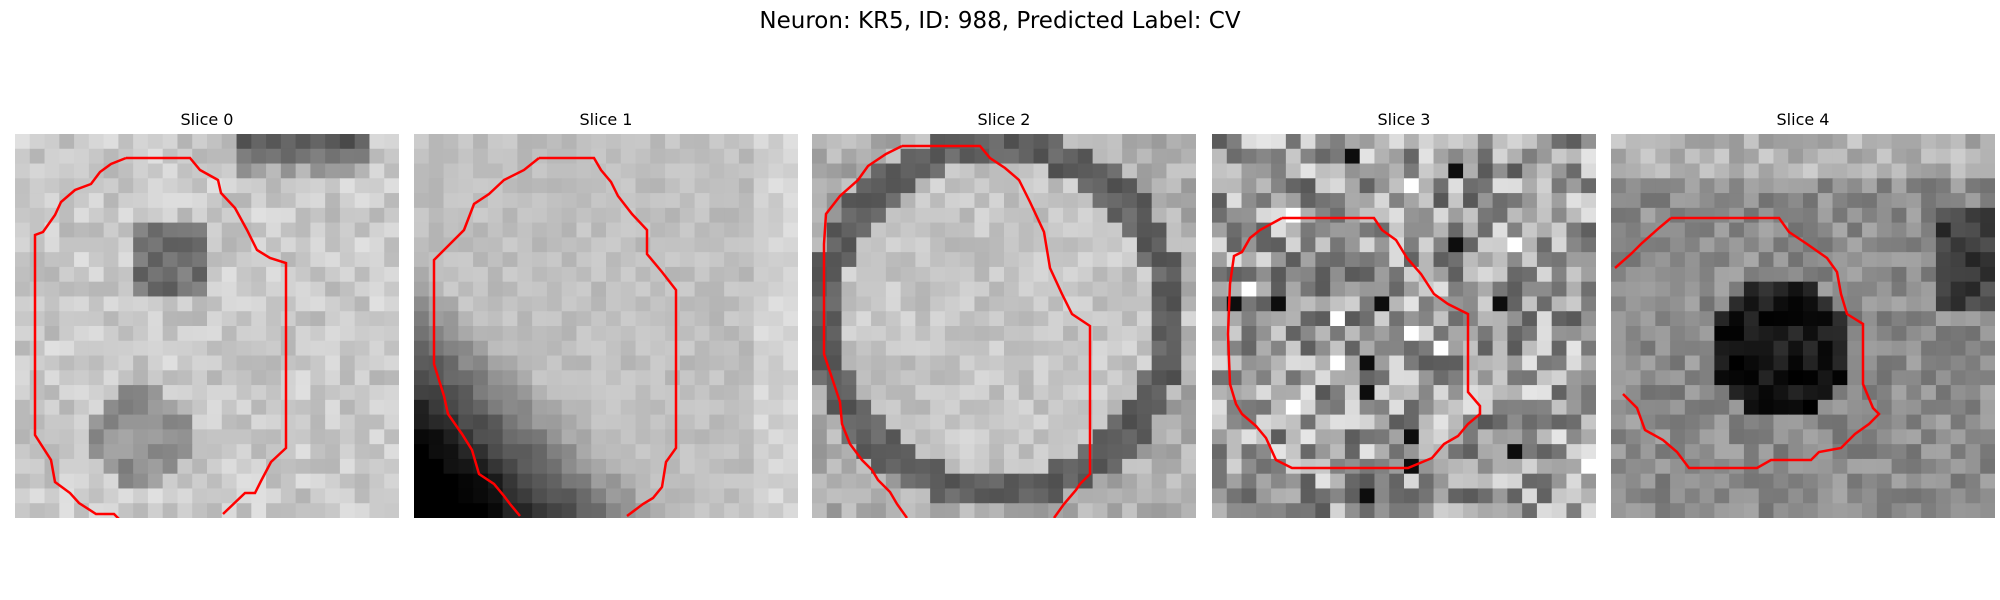 The image size is (2000, 600). I want to click on slice-title: Slice 3, so click(1404, 119).